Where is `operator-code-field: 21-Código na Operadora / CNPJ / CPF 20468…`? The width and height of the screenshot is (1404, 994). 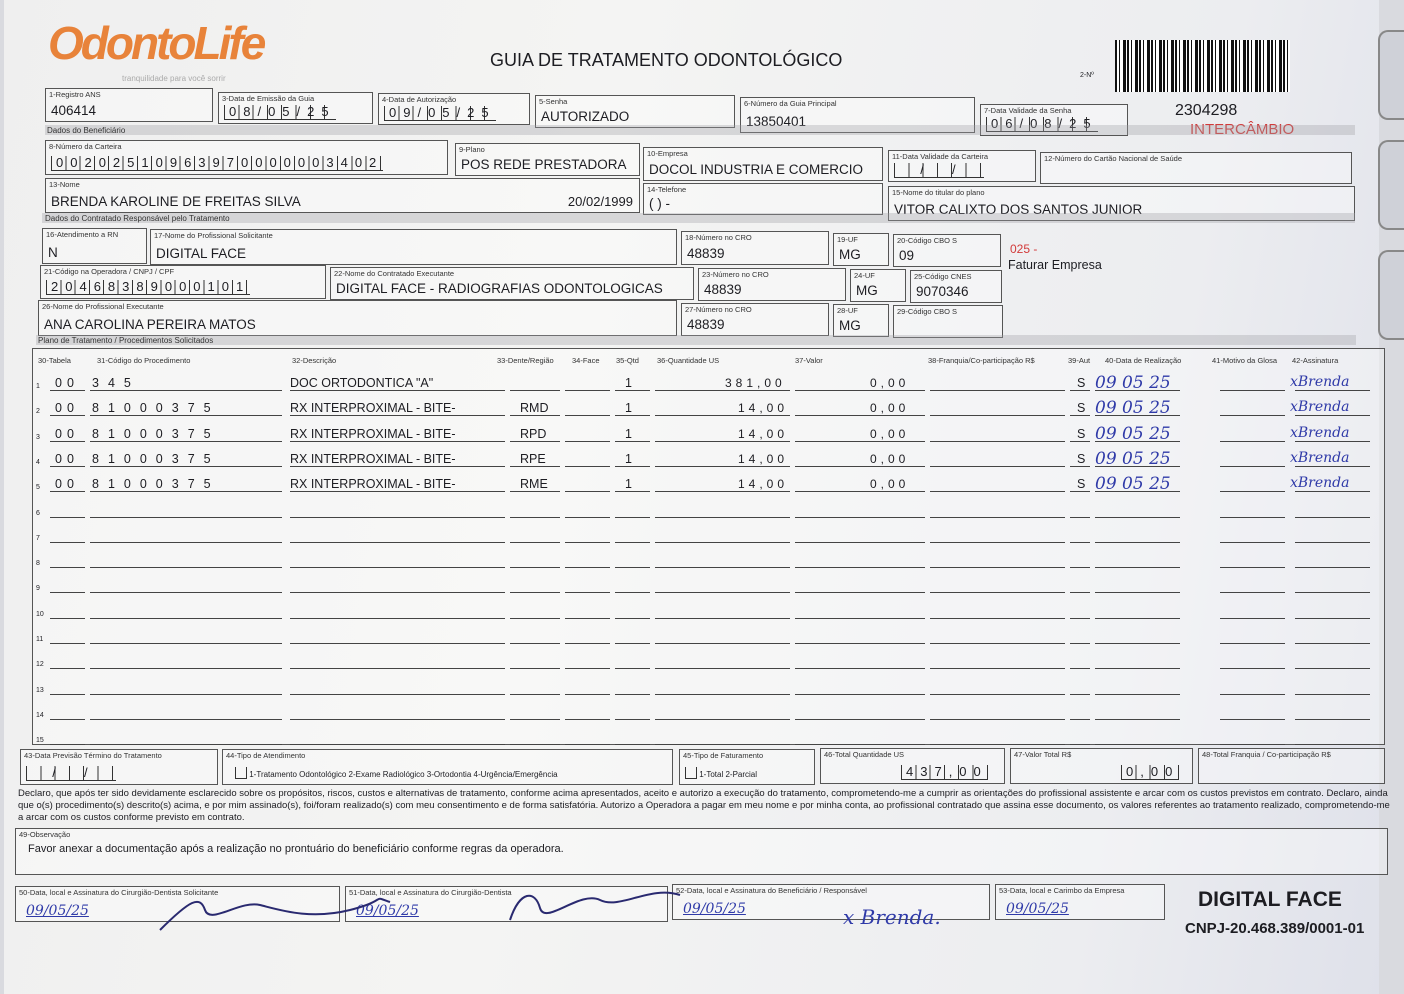
operator-code-field: 21-Código na Operadora / CNPJ / CPF 20468… is located at coordinates (183, 282).